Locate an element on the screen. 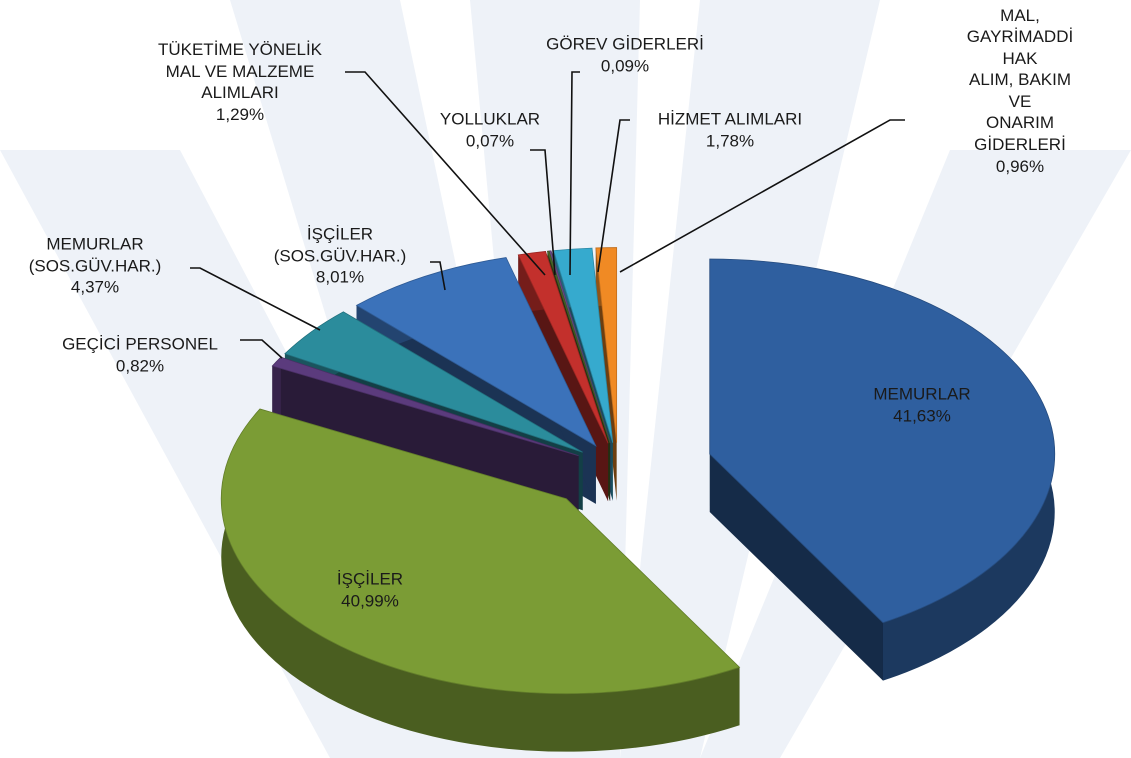 Image resolution: width=1131 pixels, height=758 pixels. slice-label: MEMURLAR 41,63% is located at coordinates (921, 404).